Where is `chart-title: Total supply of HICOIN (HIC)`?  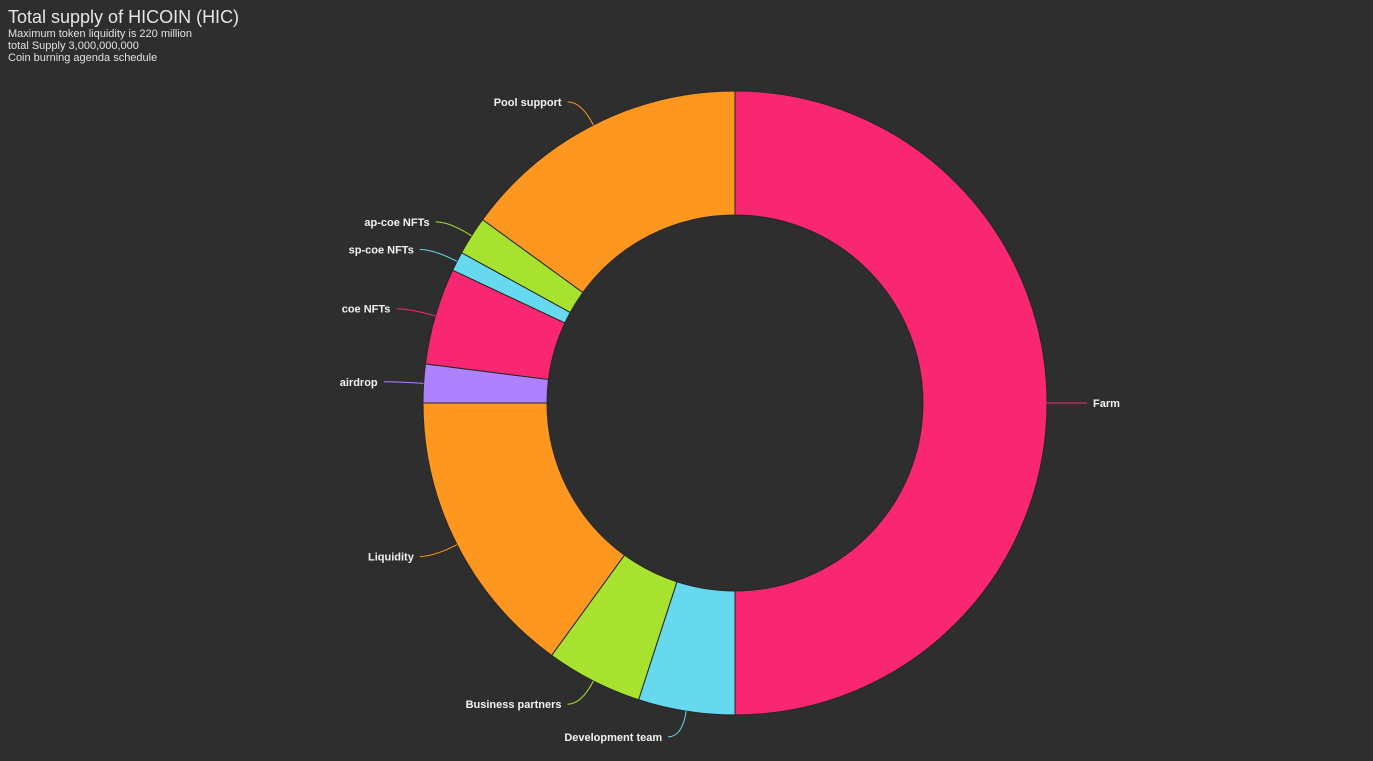
chart-title: Total supply of HICOIN (HIC) is located at coordinates (124, 17).